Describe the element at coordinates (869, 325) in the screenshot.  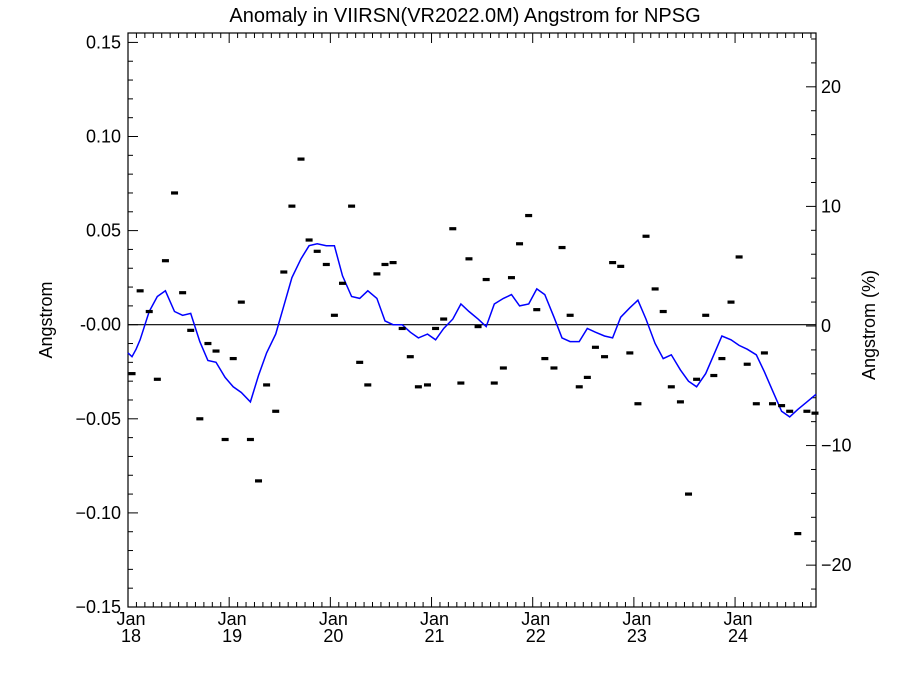
I see `y-axis-label-right: Angstrom (%)` at that location.